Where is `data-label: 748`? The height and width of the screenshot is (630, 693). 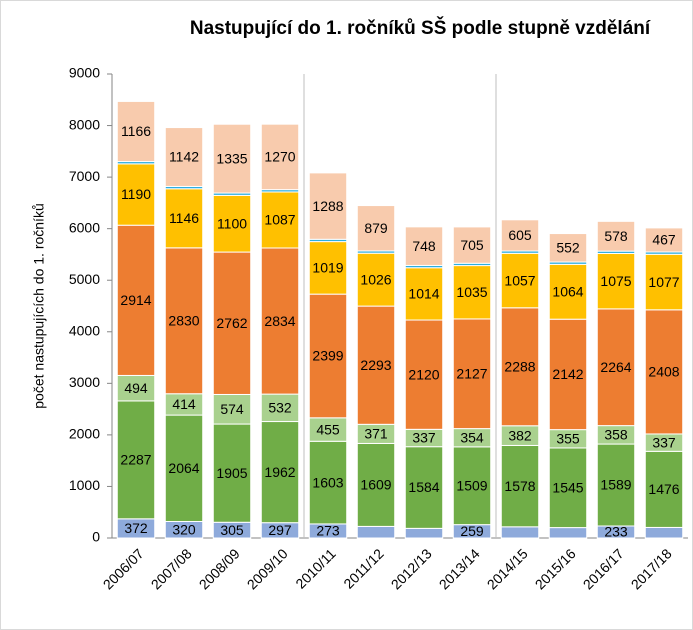 data-label: 748 is located at coordinates (424, 246).